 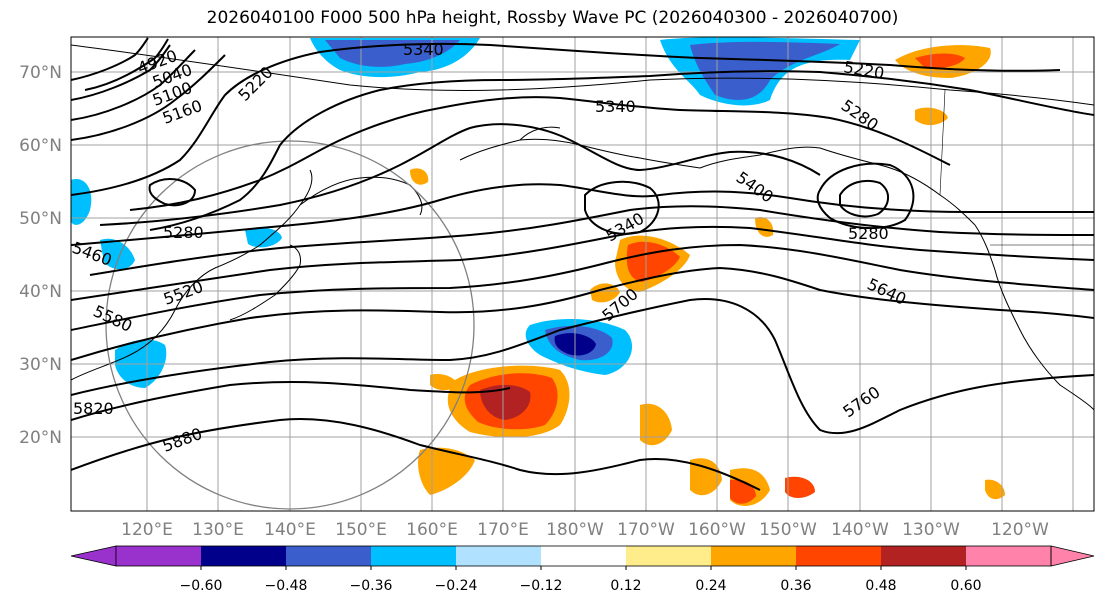 What do you see at coordinates (942, 142) in the screenshot?
I see `coastline-yukon-border` at bounding box center [942, 142].